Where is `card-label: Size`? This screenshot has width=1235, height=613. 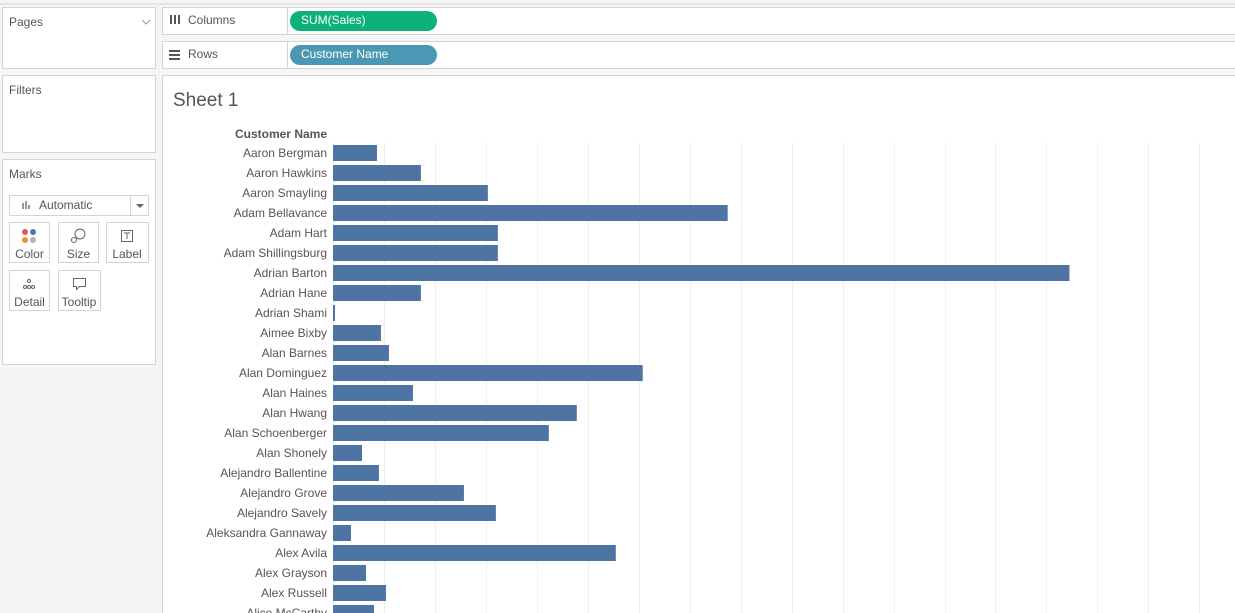 card-label: Size is located at coordinates (79, 254).